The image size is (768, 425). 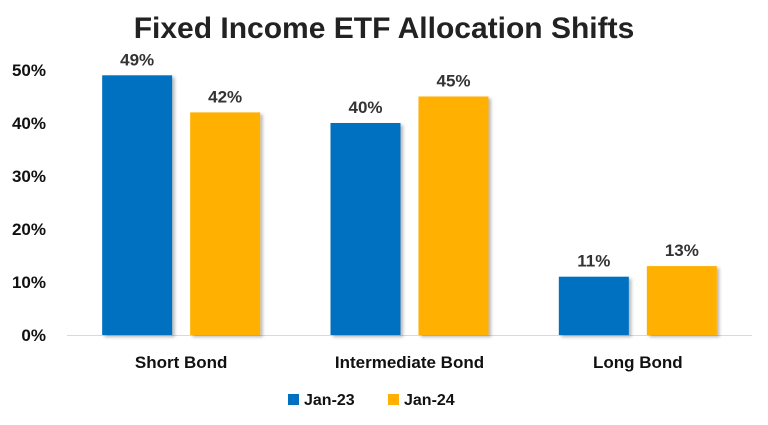 What do you see at coordinates (365, 229) in the screenshot?
I see `bar-jan-23-intermediate-bond` at bounding box center [365, 229].